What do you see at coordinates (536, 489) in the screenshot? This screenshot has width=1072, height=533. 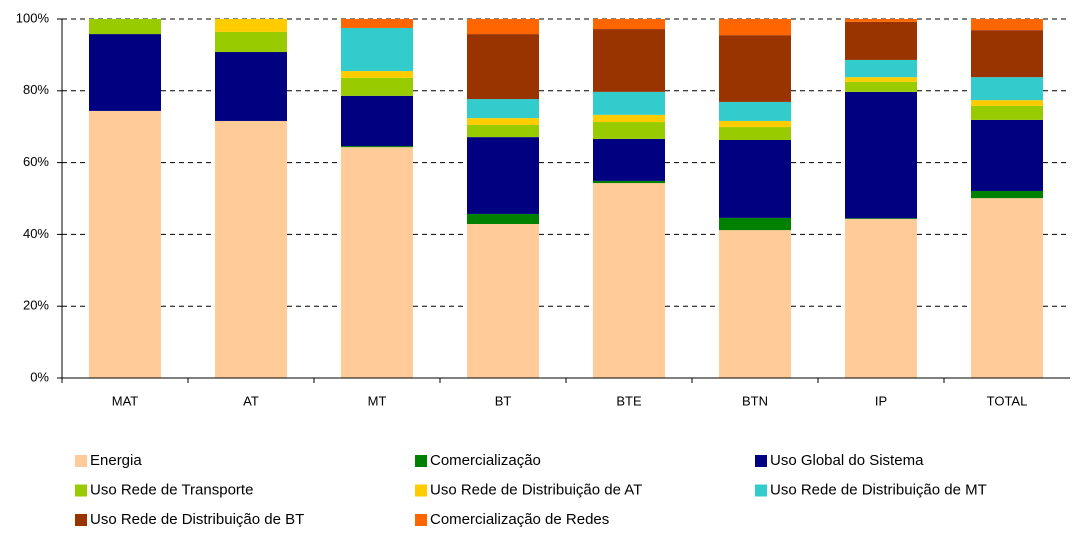 I see `legend-label: Uso Rede de Distribuição de AT` at bounding box center [536, 489].